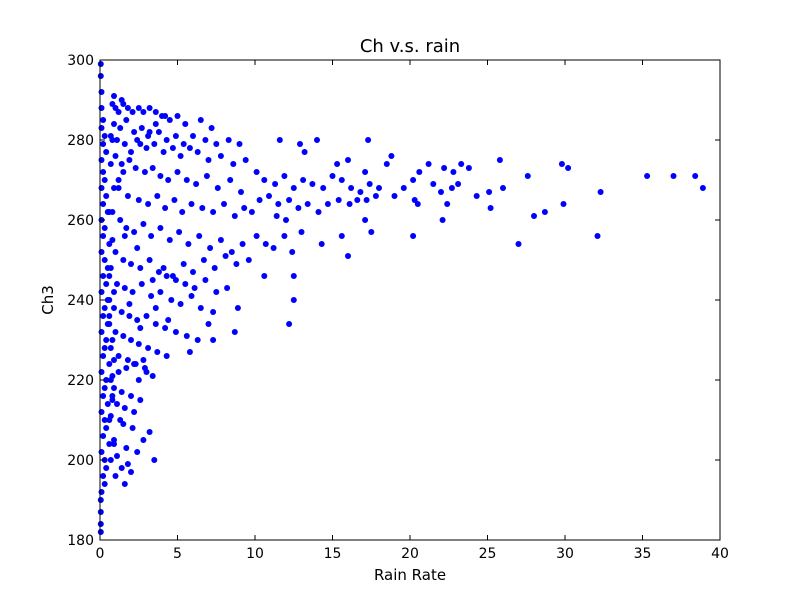 This screenshot has width=800, height=600. I want to click on chart-title: Ch v.s. rain, so click(410, 46).